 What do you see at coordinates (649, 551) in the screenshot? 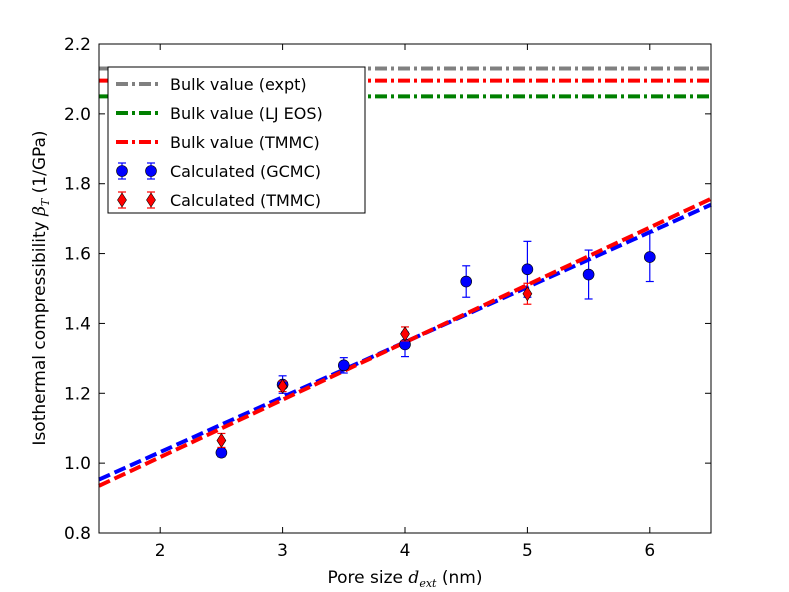
I see `x-tick-label-4: 6` at bounding box center [649, 551].